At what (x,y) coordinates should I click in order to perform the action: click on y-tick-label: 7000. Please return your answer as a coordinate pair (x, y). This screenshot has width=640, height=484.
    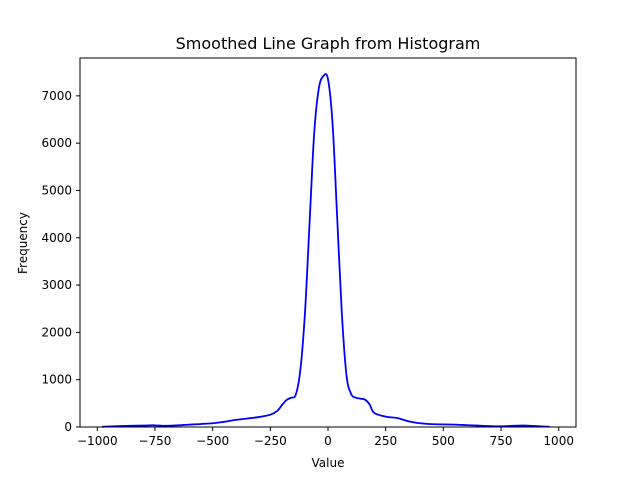
    Looking at the image, I should click on (56, 96).